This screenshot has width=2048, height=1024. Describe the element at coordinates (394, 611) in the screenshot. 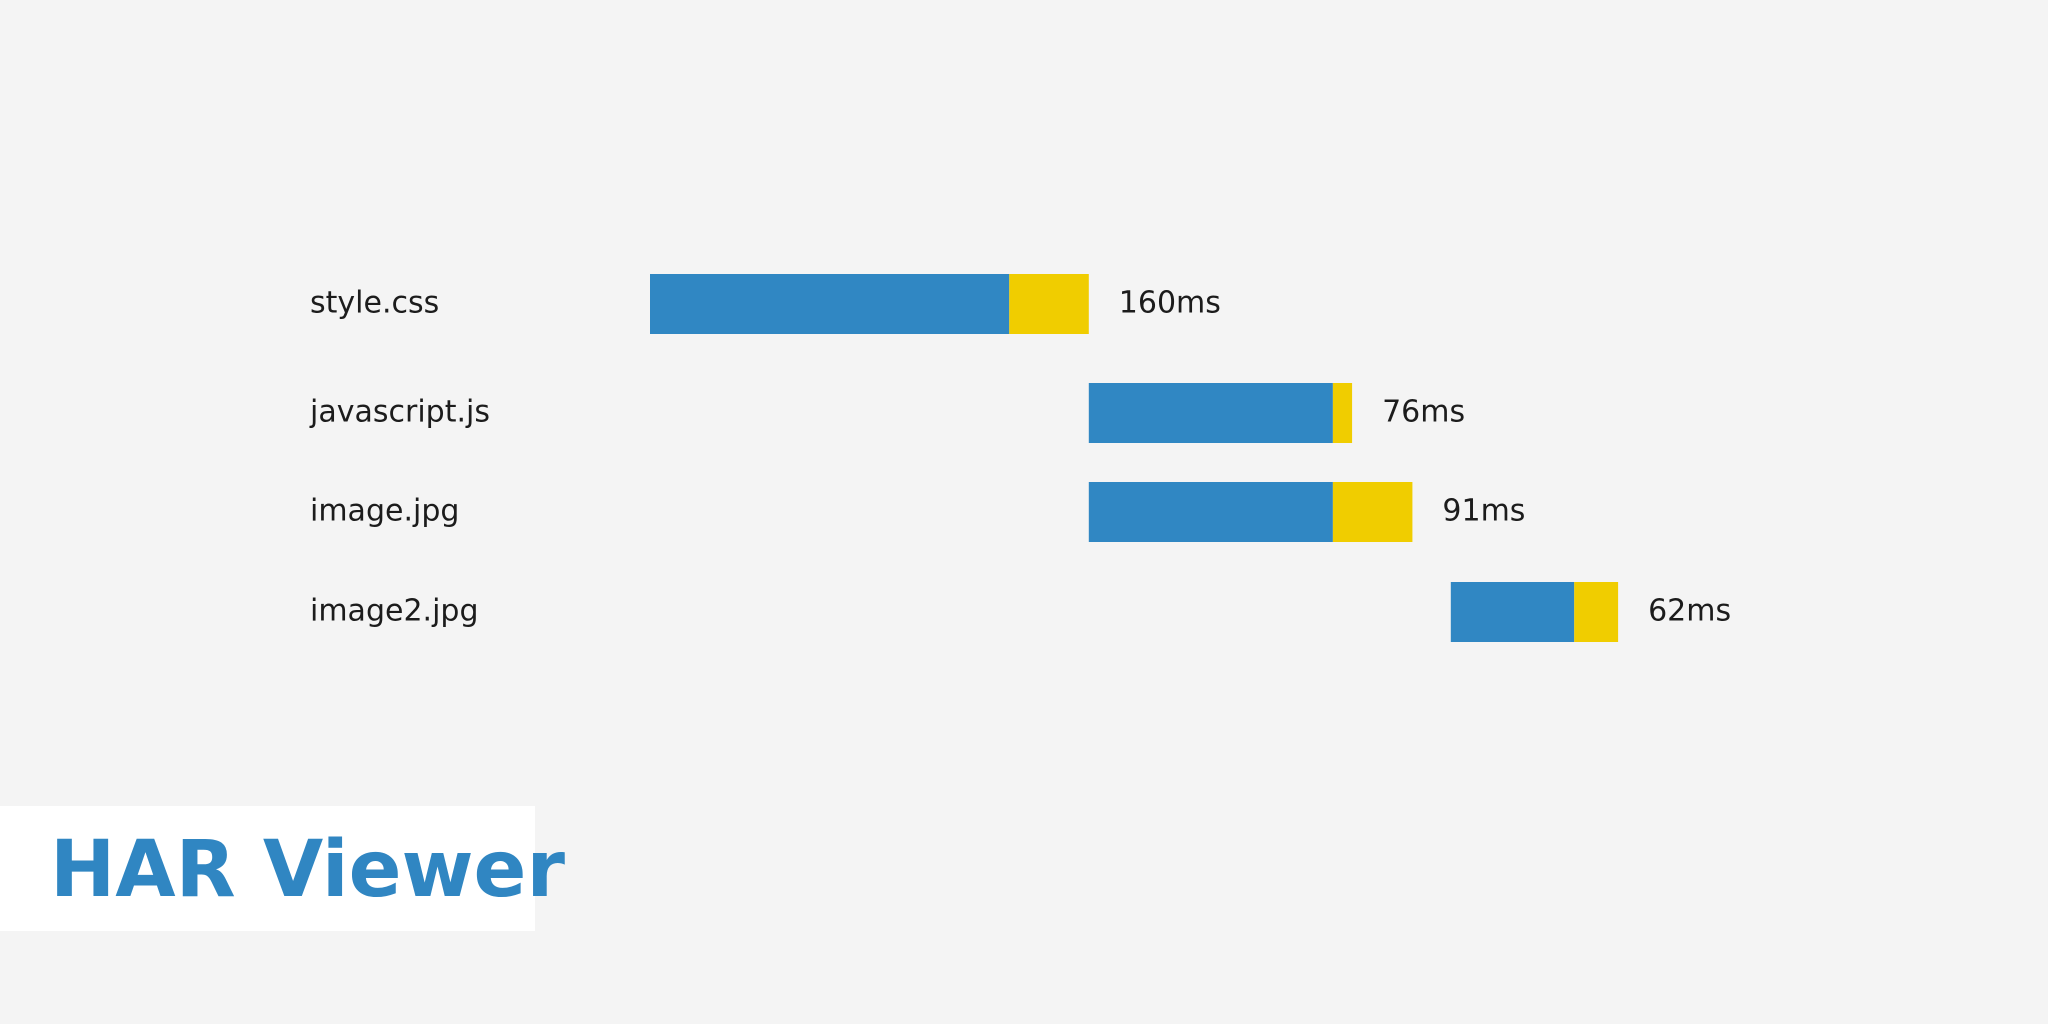

I see `request-name: image2.jpg` at that location.